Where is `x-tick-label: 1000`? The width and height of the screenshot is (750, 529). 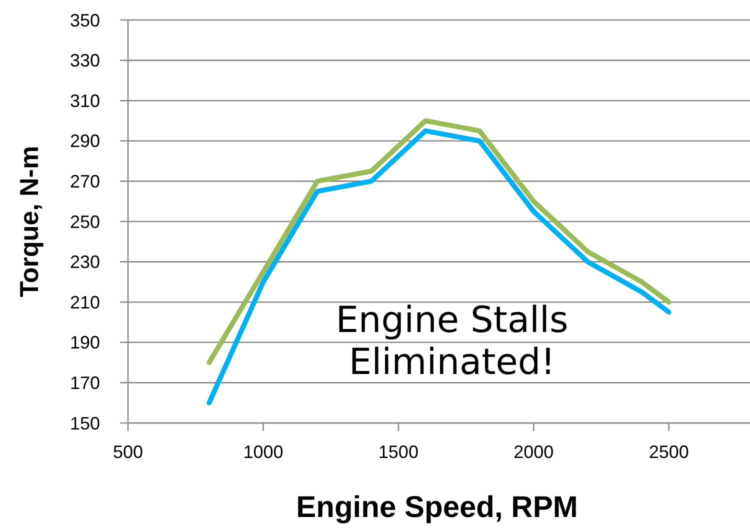 x-tick-label: 1000 is located at coordinates (263, 452).